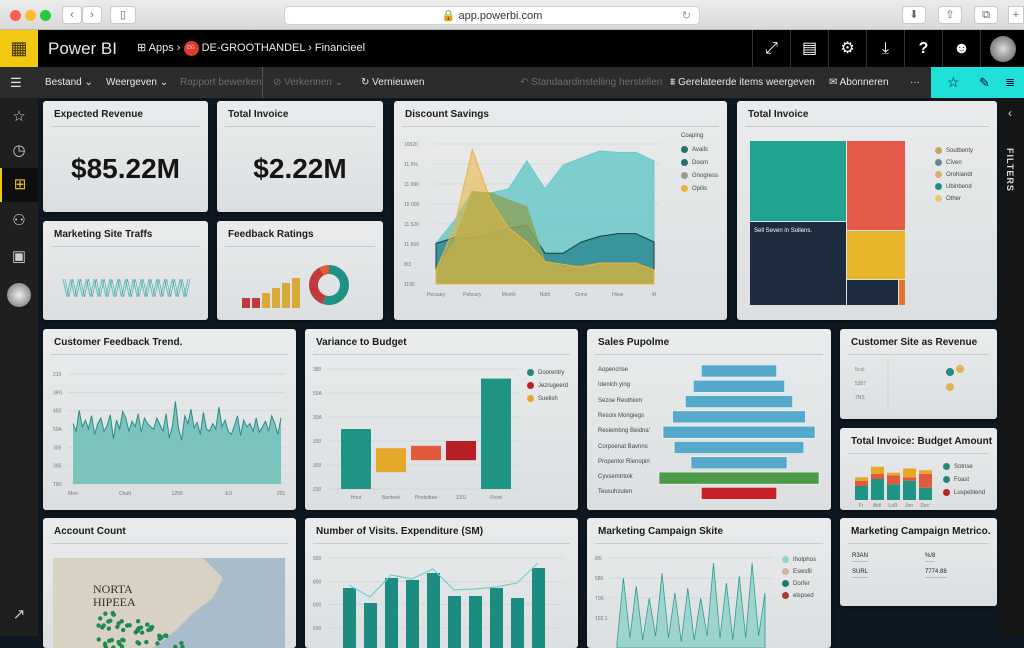 The image size is (1024, 648). What do you see at coordinates (542, 398) in the screenshot?
I see `legend-item: Suelish` at bounding box center [542, 398].